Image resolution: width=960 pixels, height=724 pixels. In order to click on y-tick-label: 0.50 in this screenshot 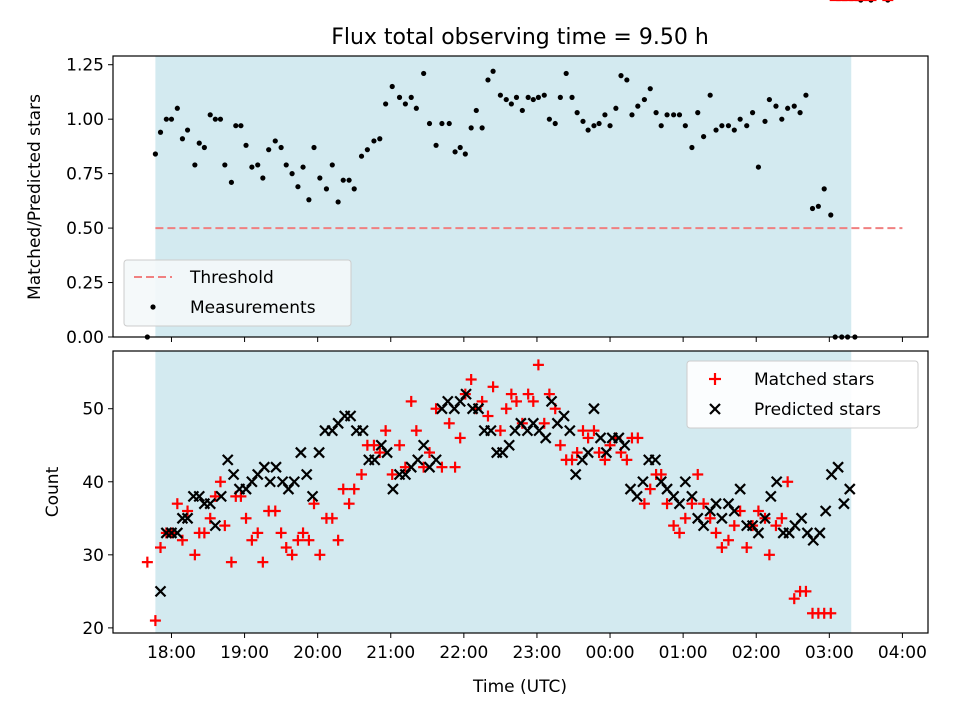, I will do `click(85, 229)`.